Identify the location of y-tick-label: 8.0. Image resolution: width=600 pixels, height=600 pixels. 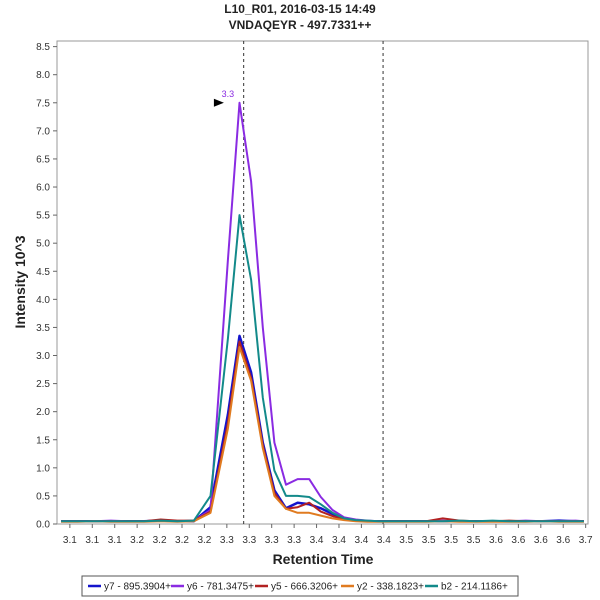
(43, 75).